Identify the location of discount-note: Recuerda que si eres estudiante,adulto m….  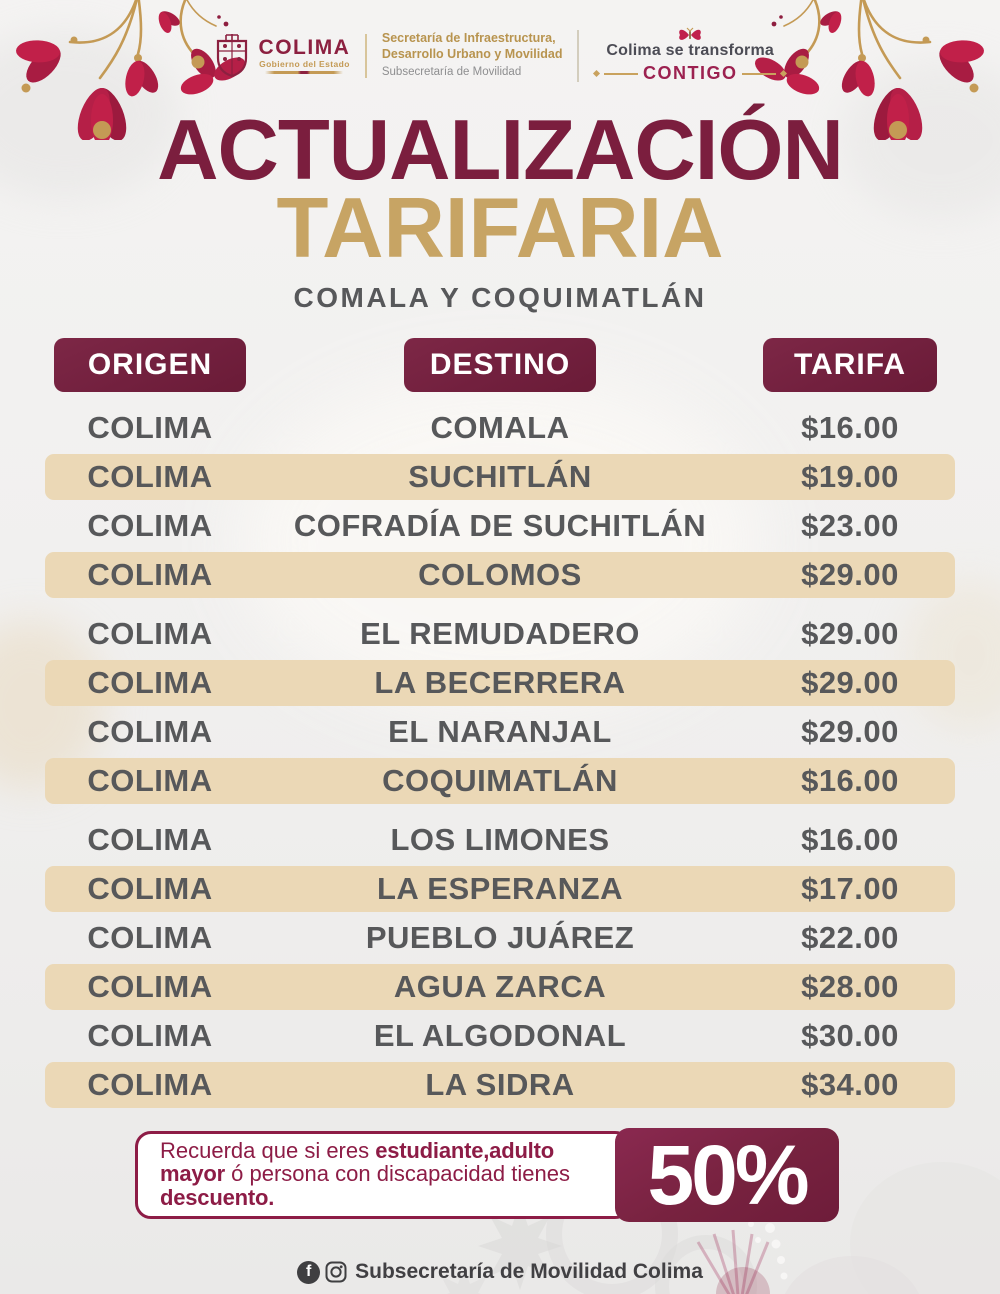
(383, 1175).